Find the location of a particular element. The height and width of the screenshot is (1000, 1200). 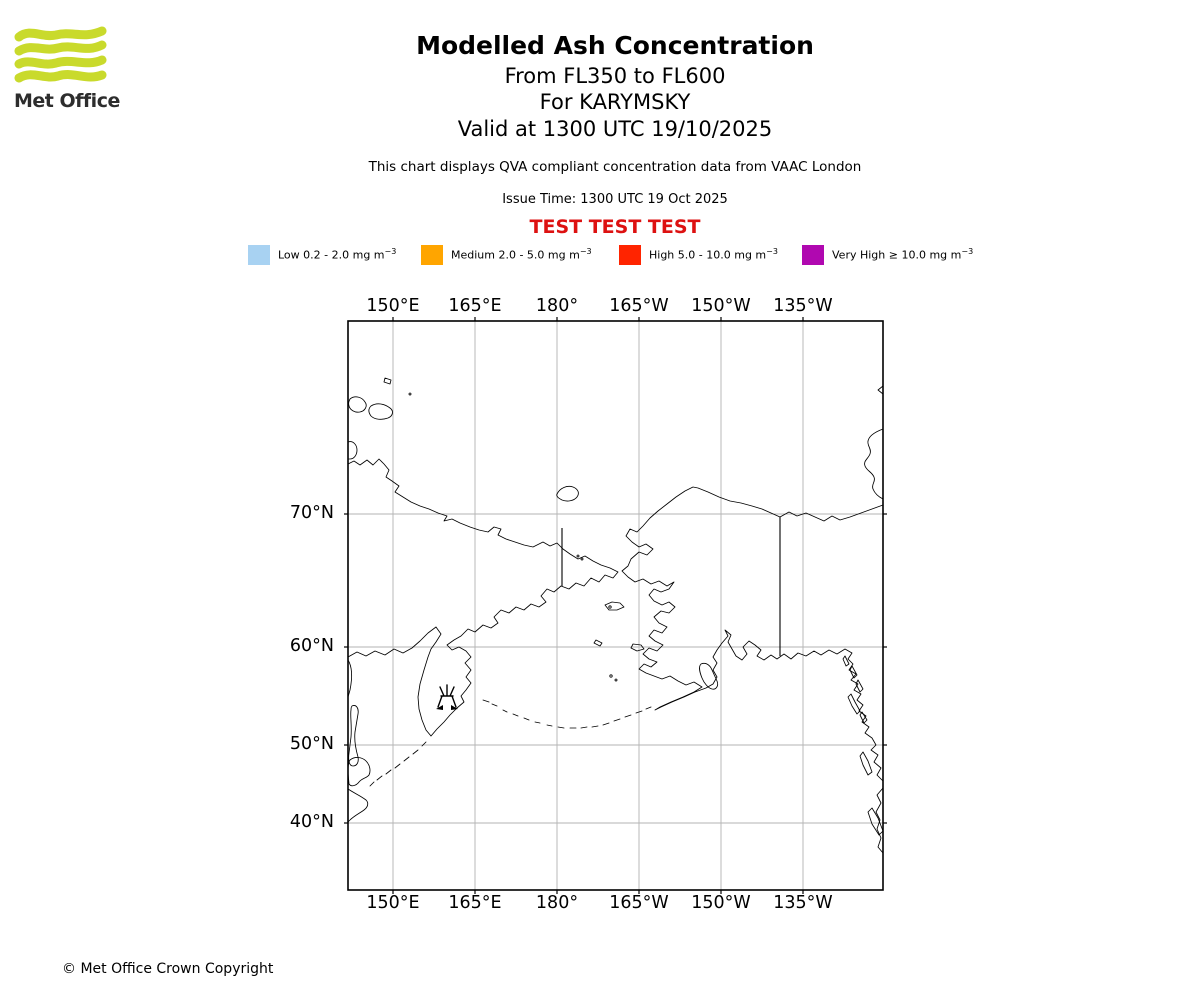

volcano-marker-icon is located at coordinates (447, 697).